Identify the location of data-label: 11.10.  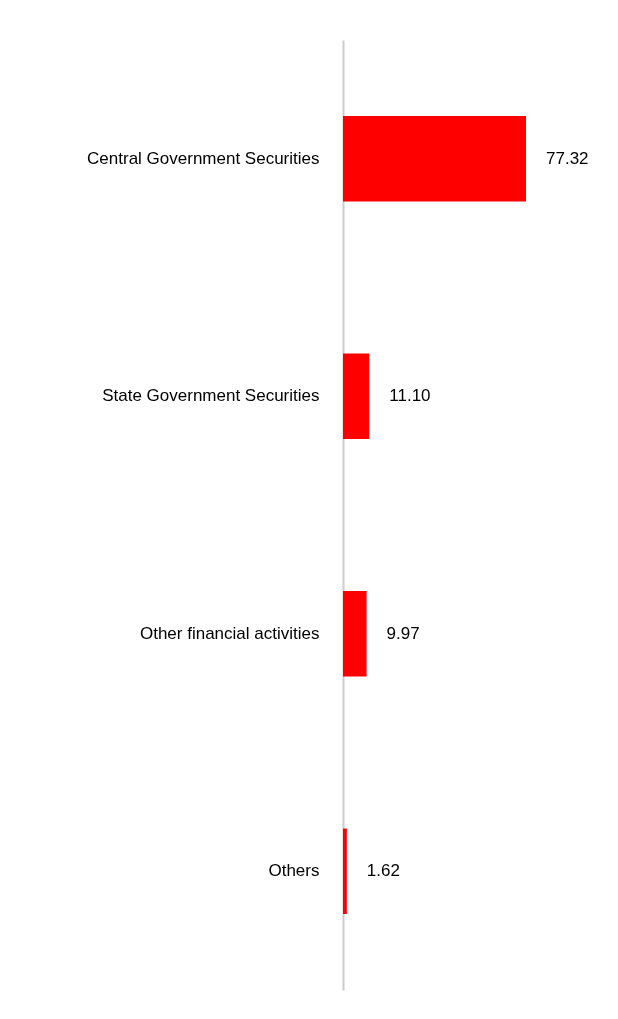
(410, 396).